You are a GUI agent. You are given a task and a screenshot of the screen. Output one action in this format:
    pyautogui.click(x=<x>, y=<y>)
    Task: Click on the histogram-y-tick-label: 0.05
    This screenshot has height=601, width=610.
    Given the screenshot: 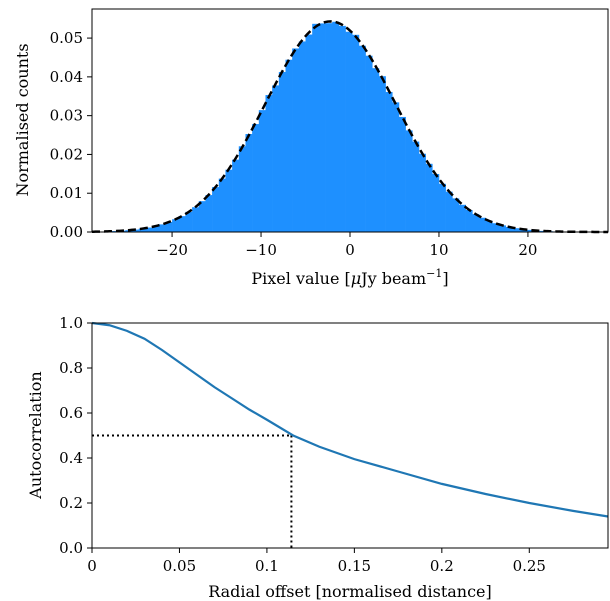 What is the action you would take?
    pyautogui.click(x=66, y=38)
    